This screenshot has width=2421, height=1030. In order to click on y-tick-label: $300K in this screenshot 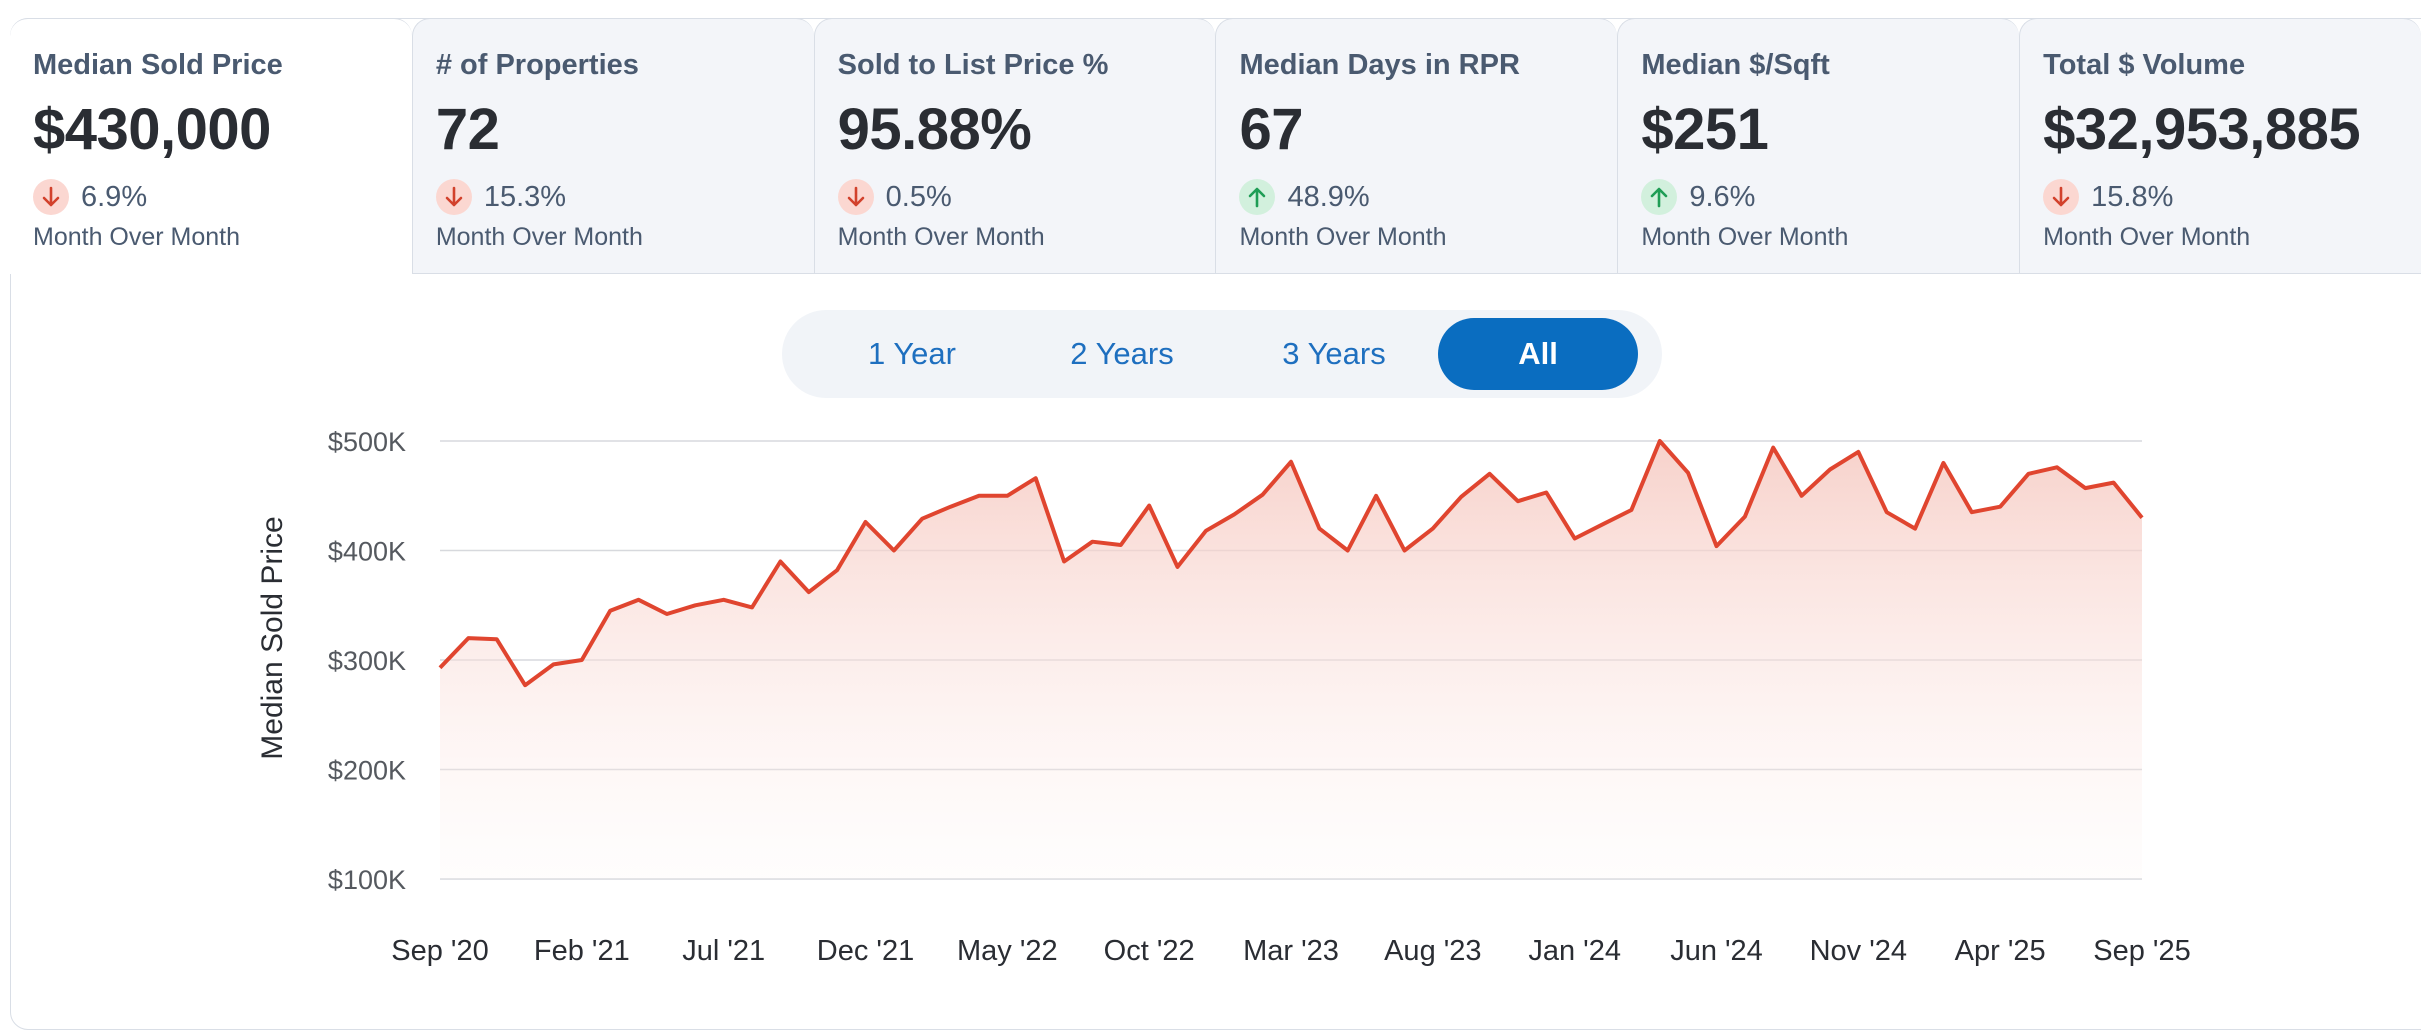, I will do `click(367, 661)`.